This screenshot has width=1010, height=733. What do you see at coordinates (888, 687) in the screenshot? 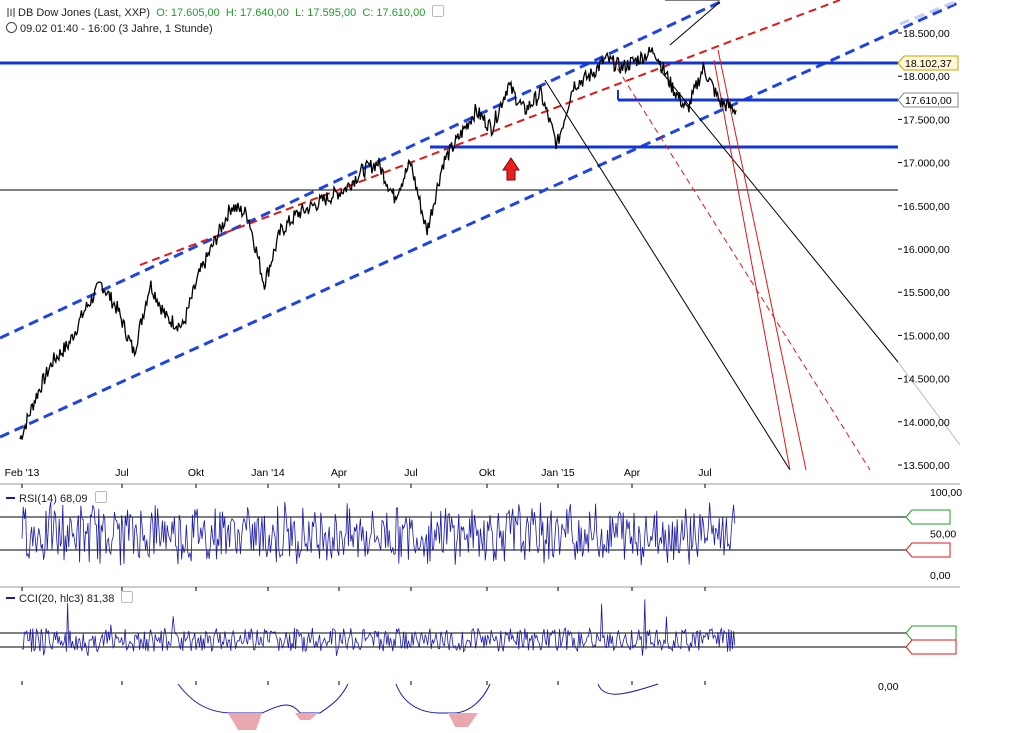
I see `cci-axis-label: 0,00` at bounding box center [888, 687].